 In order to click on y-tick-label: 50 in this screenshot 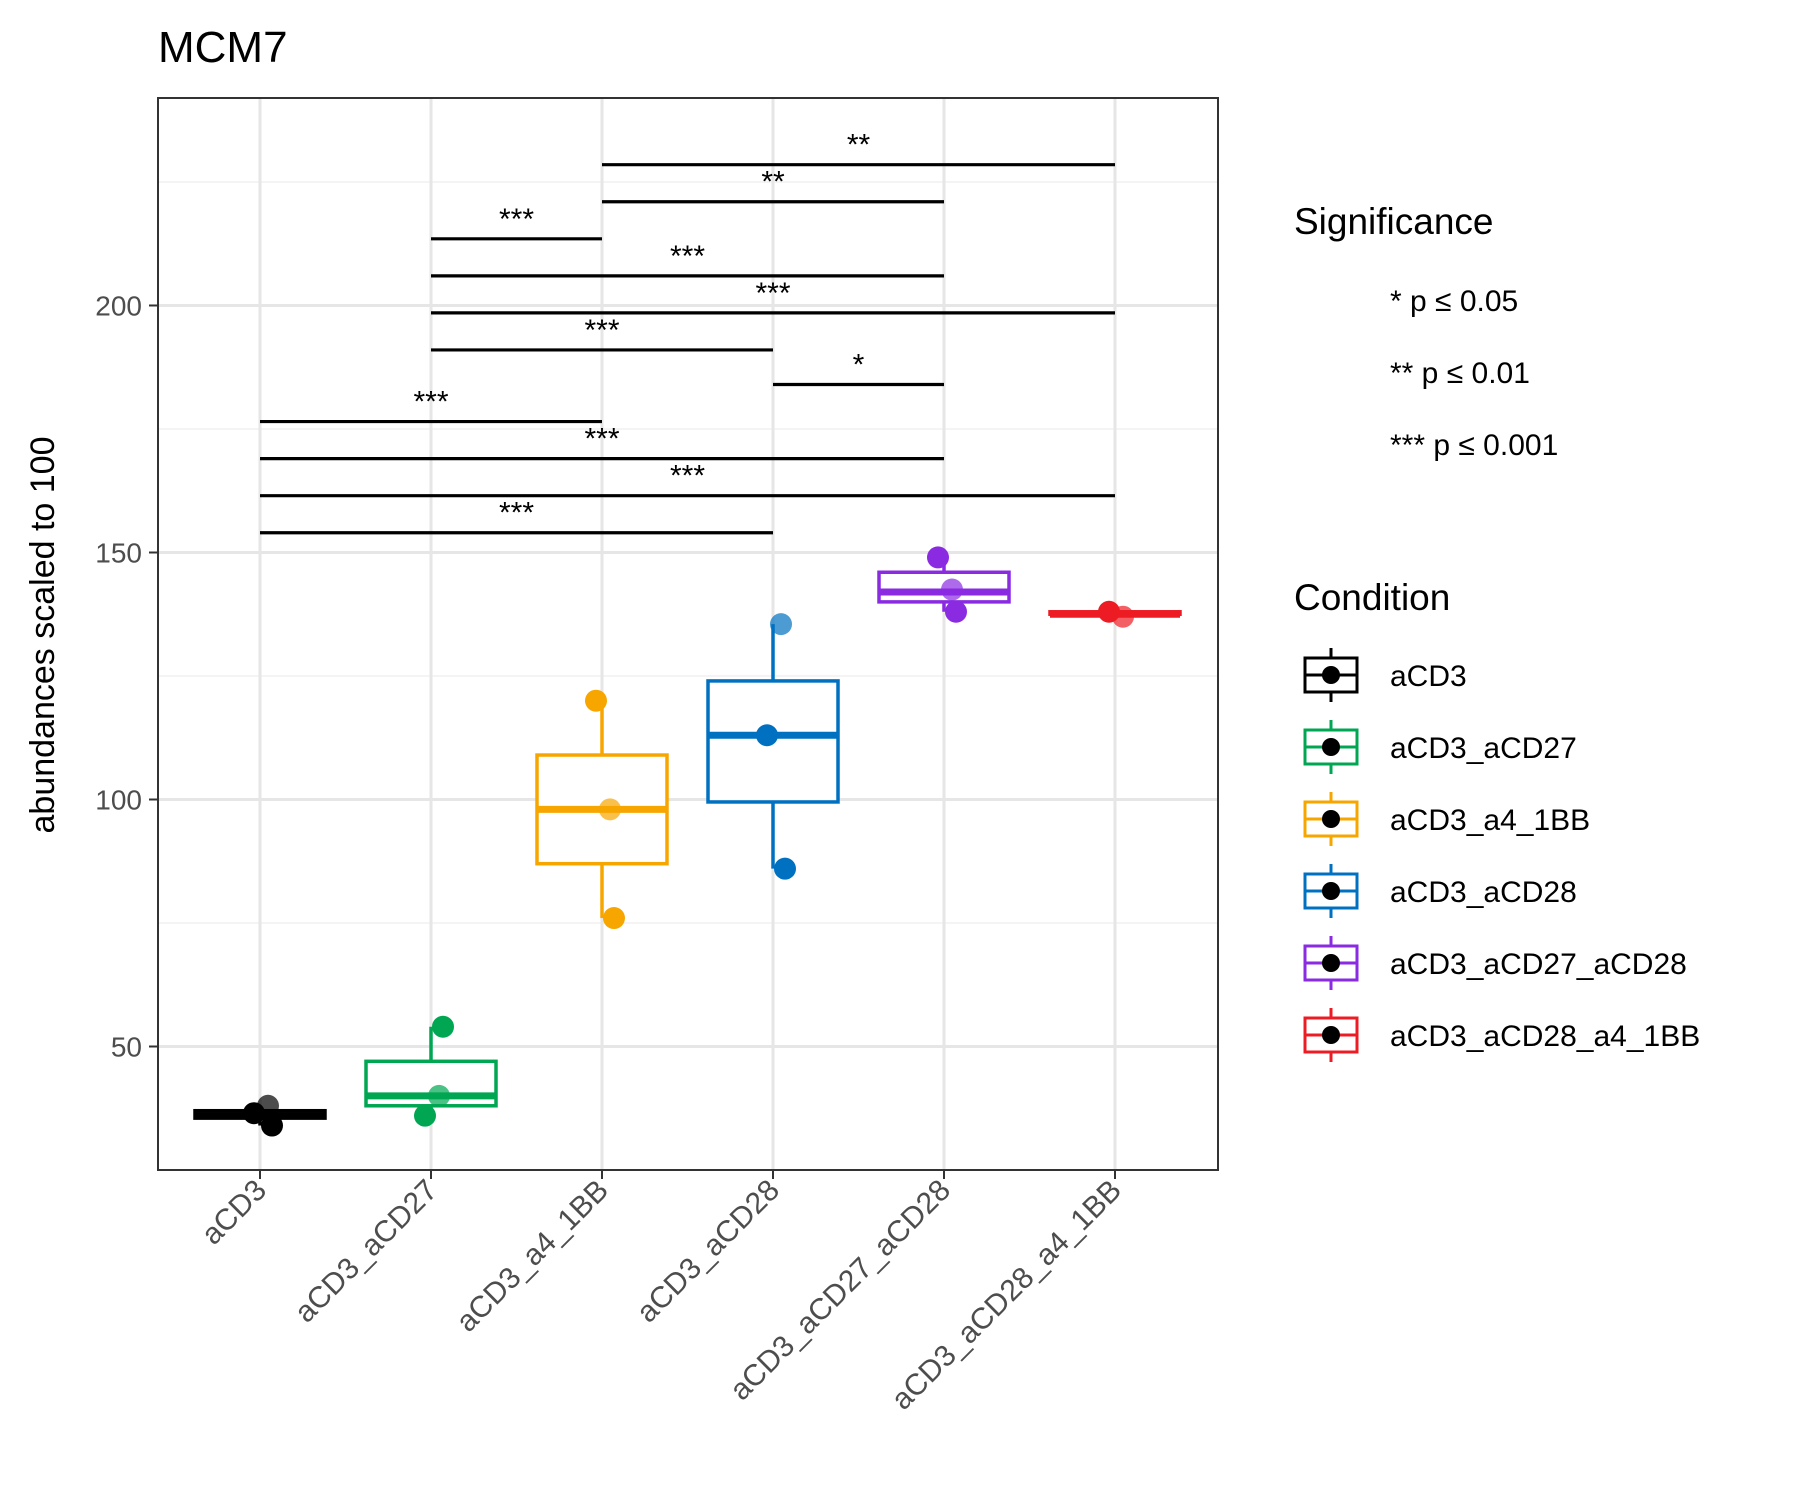, I will do `click(126, 1046)`.